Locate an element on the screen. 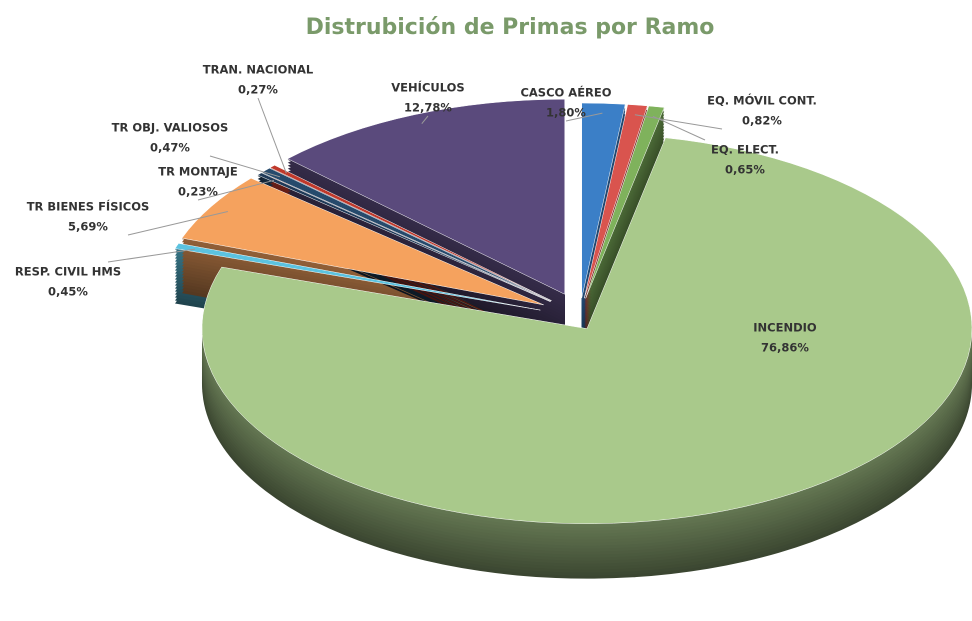 This screenshot has height=621, width=972. slice-label: TR BIENES FÍSICOS is located at coordinates (88, 206).